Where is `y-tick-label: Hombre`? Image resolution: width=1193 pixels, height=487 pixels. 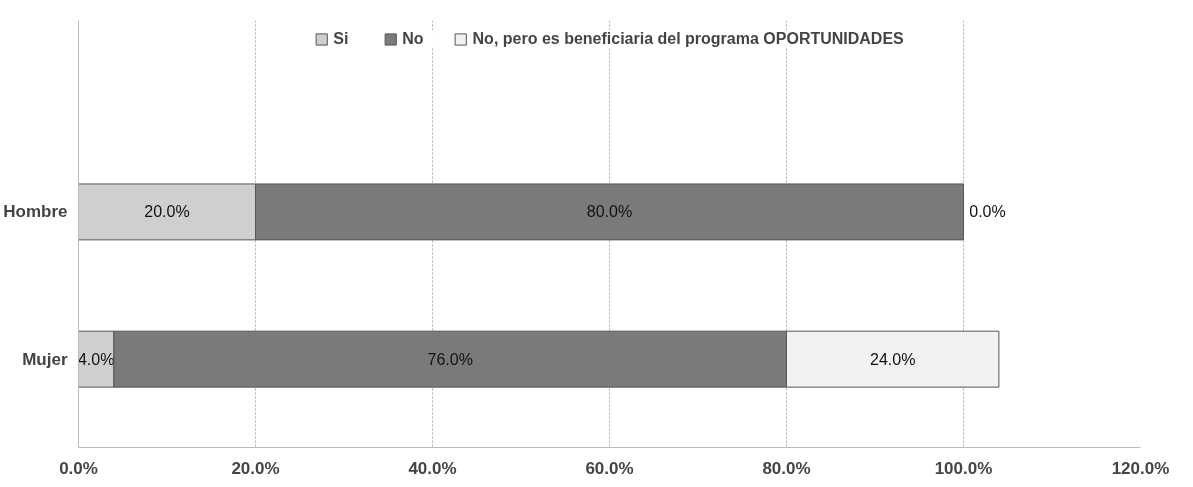 y-tick-label: Hombre is located at coordinates (35, 212).